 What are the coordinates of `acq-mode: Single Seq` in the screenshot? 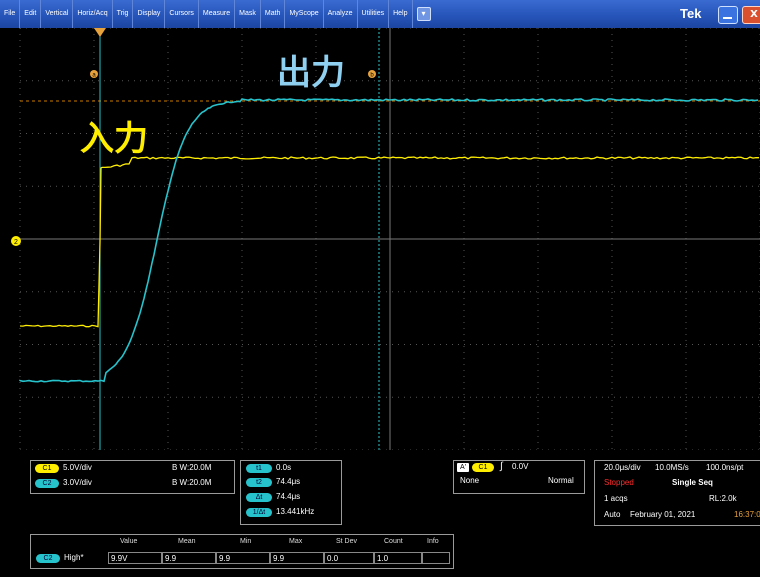 It's located at (692, 482).